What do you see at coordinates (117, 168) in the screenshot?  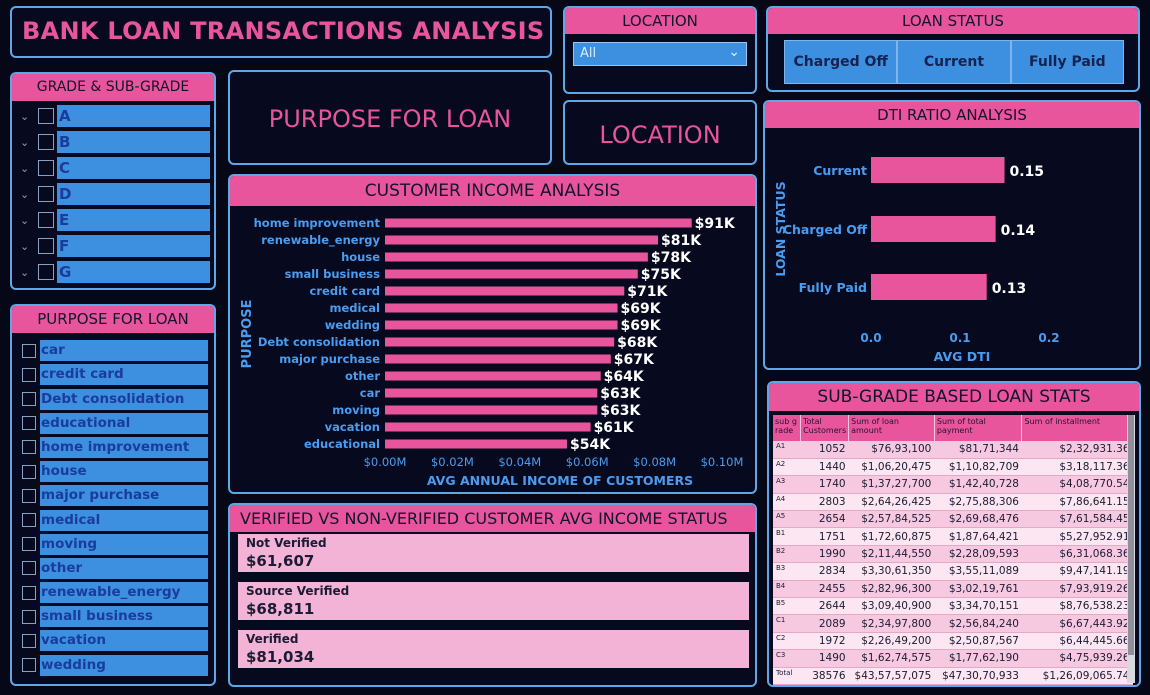 I see `grade-item-c: ⌄ C` at bounding box center [117, 168].